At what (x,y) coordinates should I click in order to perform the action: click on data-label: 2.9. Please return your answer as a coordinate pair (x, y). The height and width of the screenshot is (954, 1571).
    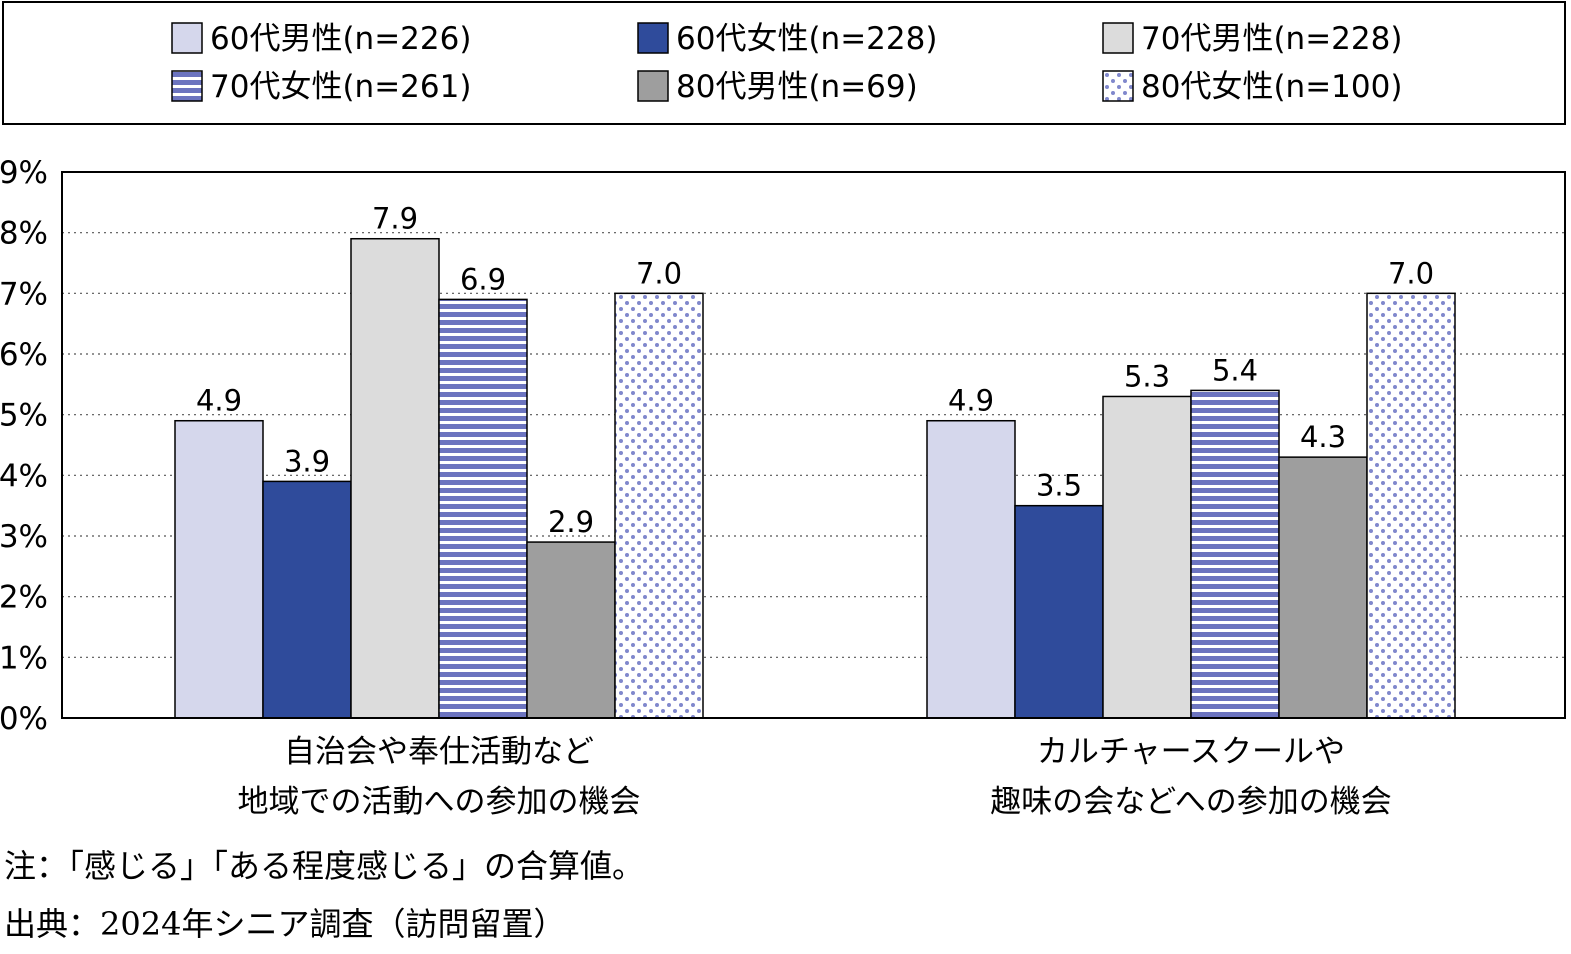
    Looking at the image, I should click on (571, 522).